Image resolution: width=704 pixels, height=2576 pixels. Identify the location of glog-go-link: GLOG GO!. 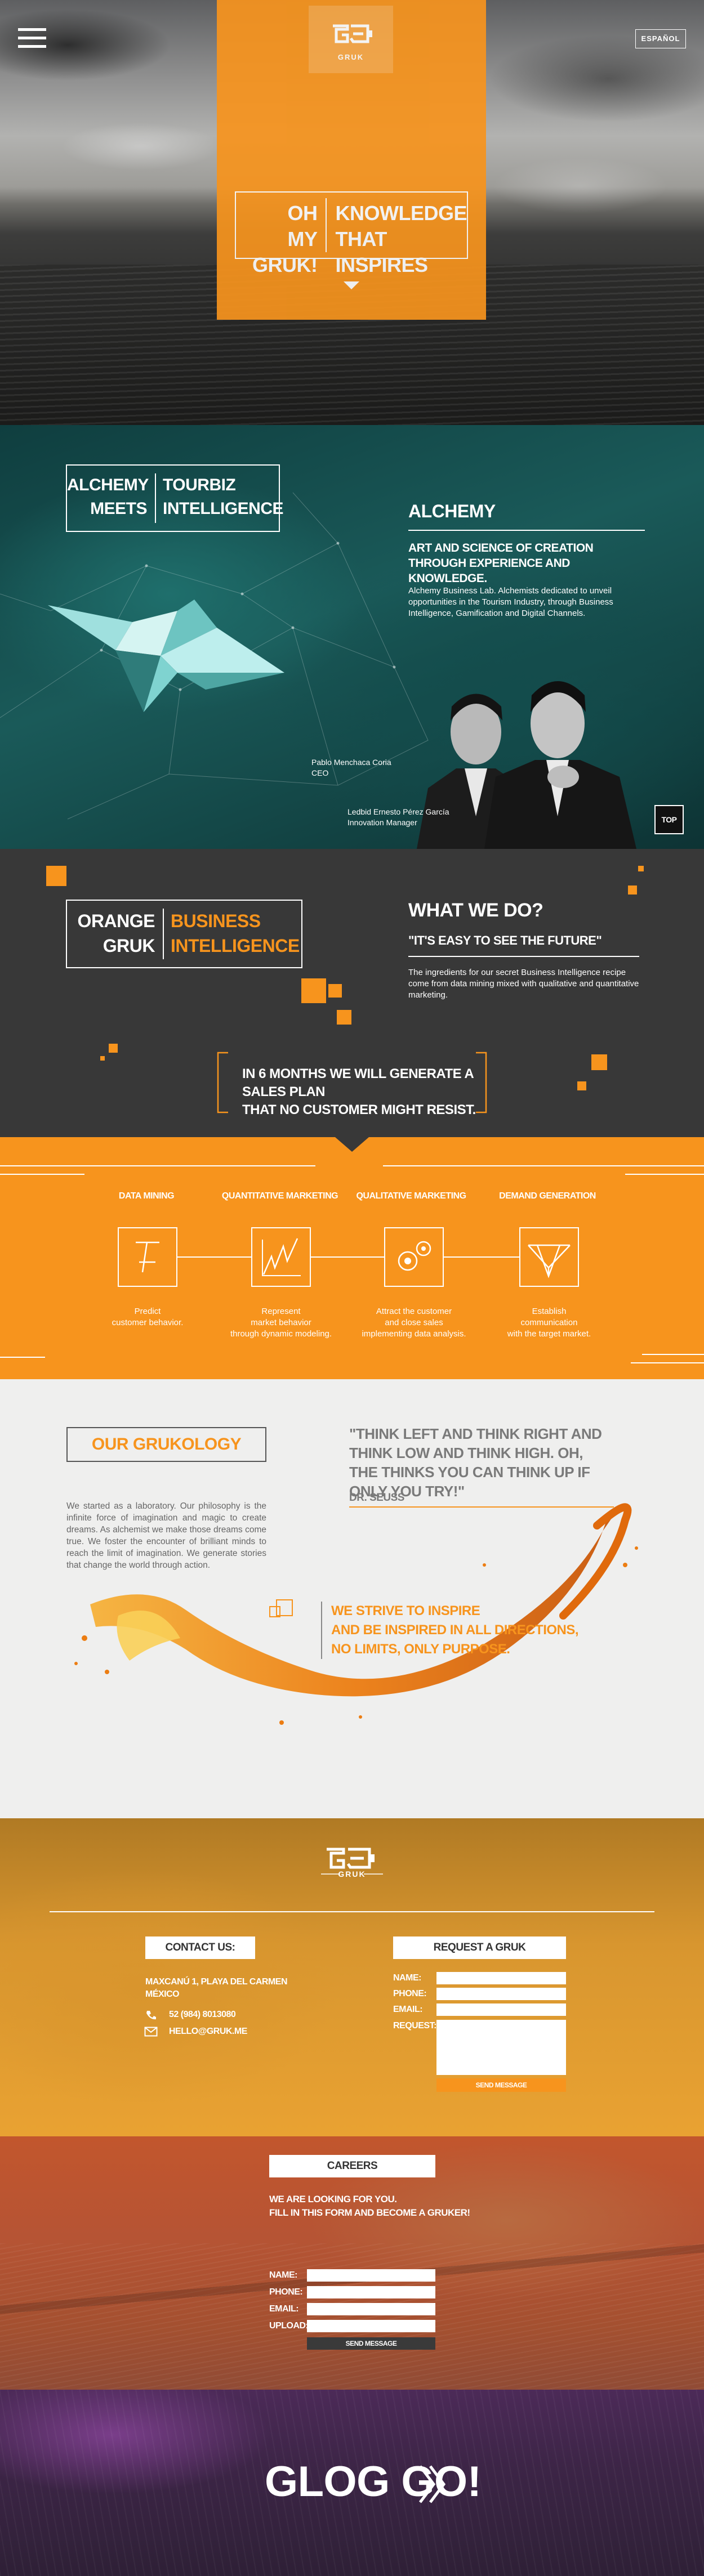
(373, 2482).